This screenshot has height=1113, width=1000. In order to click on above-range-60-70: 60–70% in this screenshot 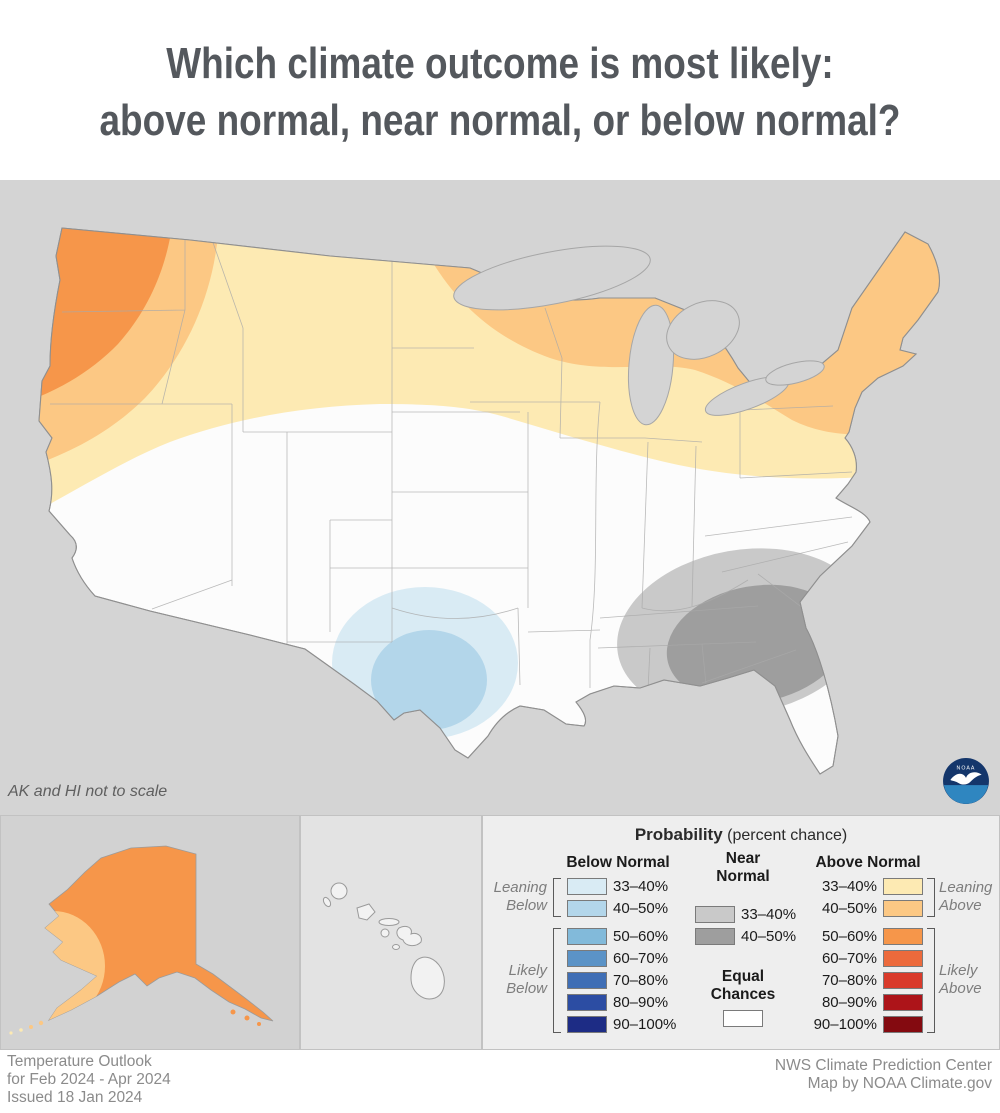, I will do `click(849, 958)`.